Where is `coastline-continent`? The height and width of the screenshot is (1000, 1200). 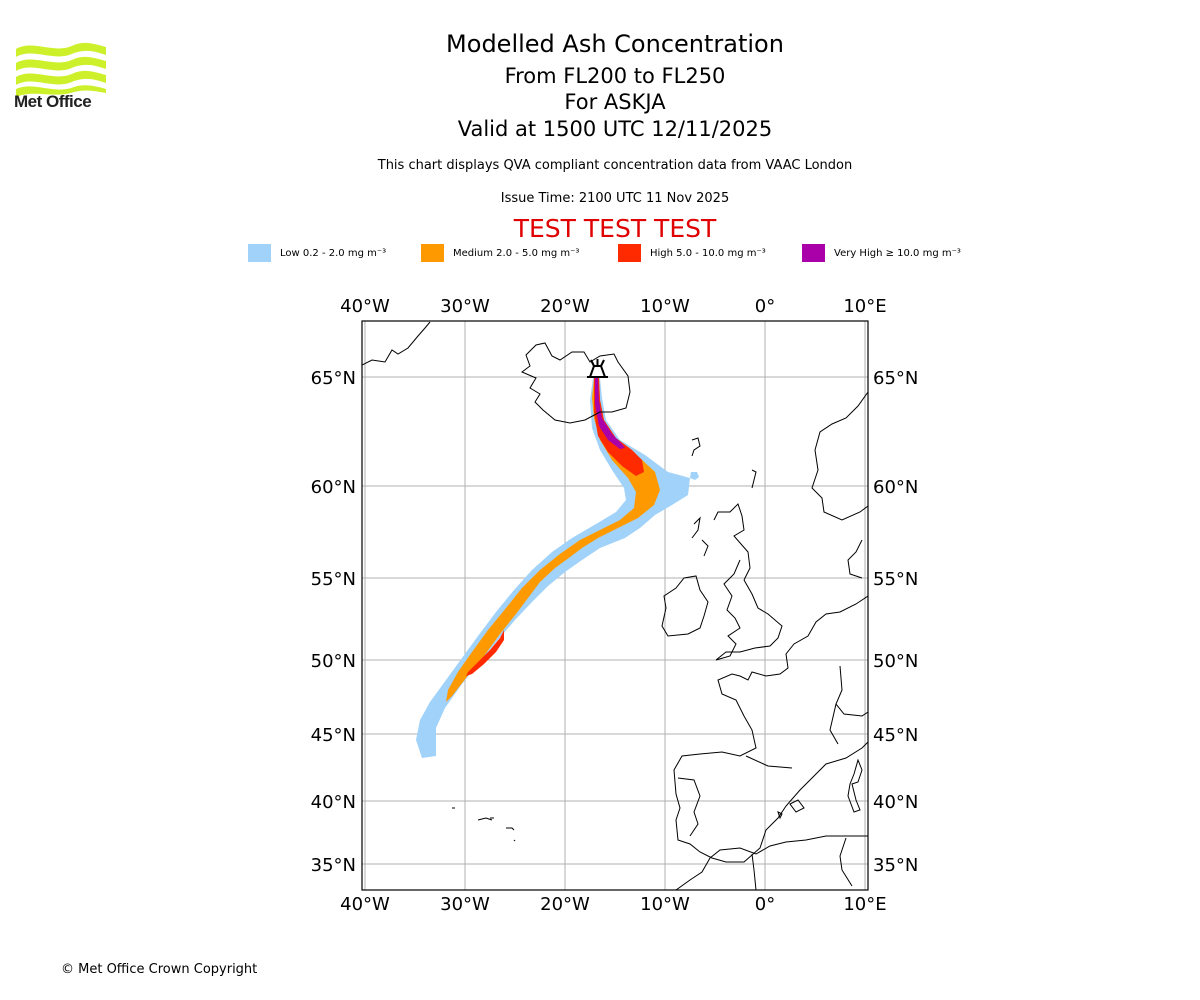
coastline-continent is located at coordinates (770, 729).